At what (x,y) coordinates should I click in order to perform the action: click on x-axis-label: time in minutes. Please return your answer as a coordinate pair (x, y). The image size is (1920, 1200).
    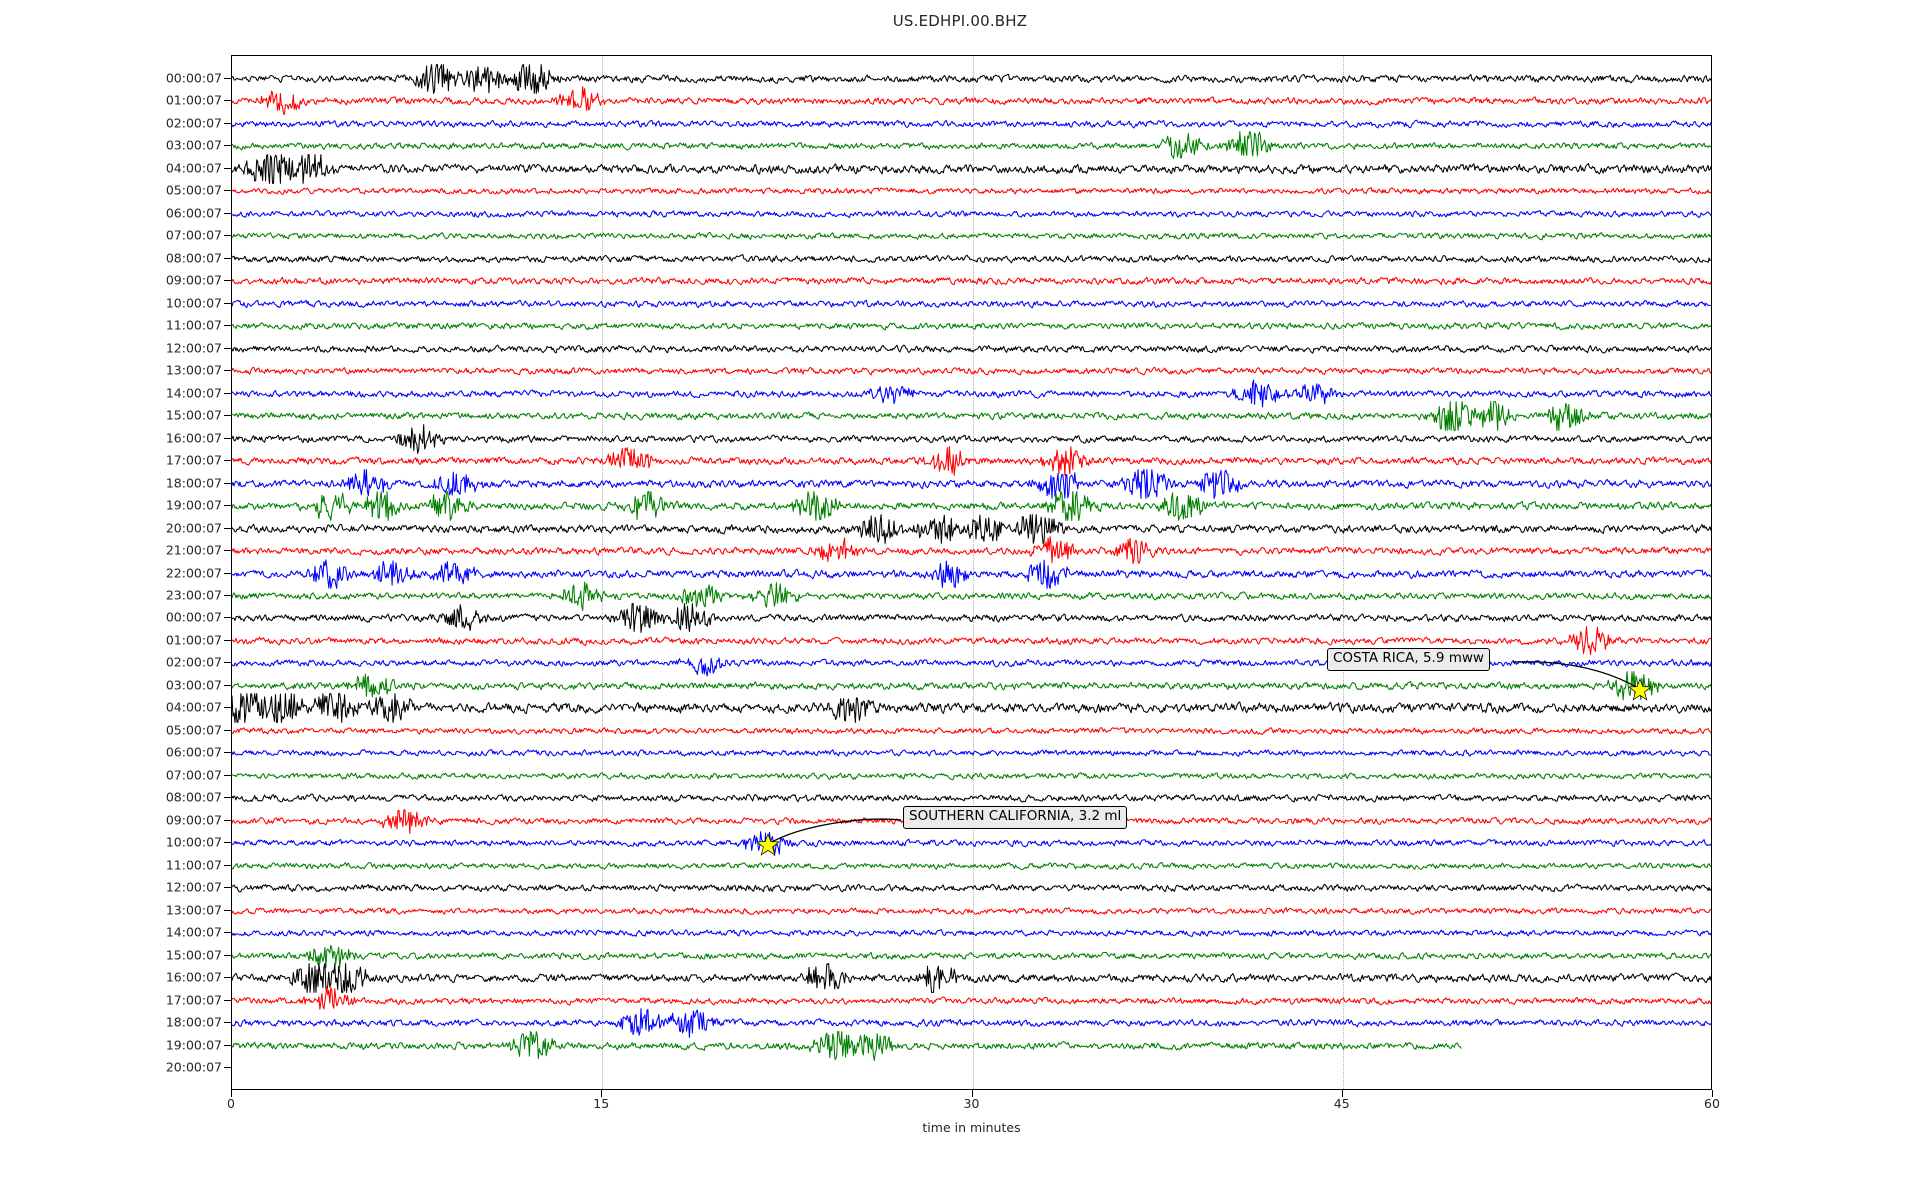
    Looking at the image, I should click on (971, 1127).